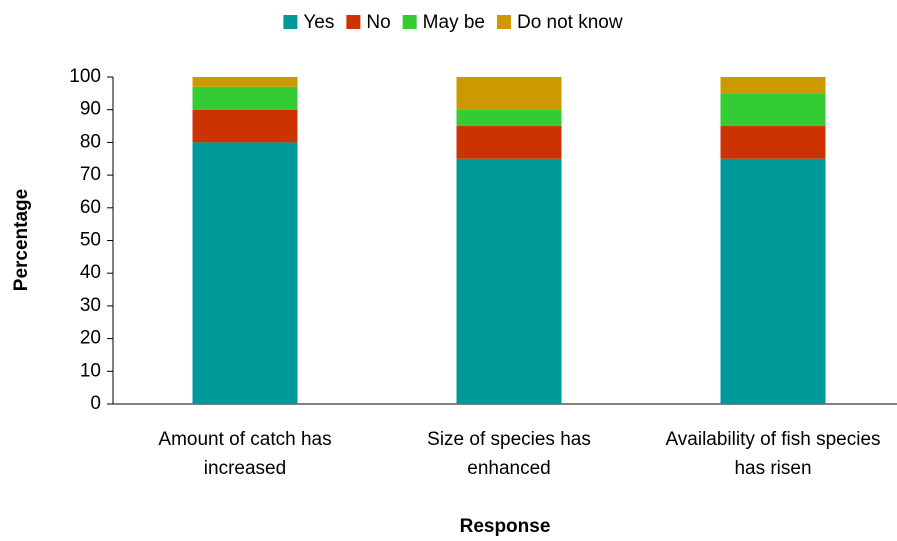  What do you see at coordinates (378, 22) in the screenshot?
I see `legend-label: No` at bounding box center [378, 22].